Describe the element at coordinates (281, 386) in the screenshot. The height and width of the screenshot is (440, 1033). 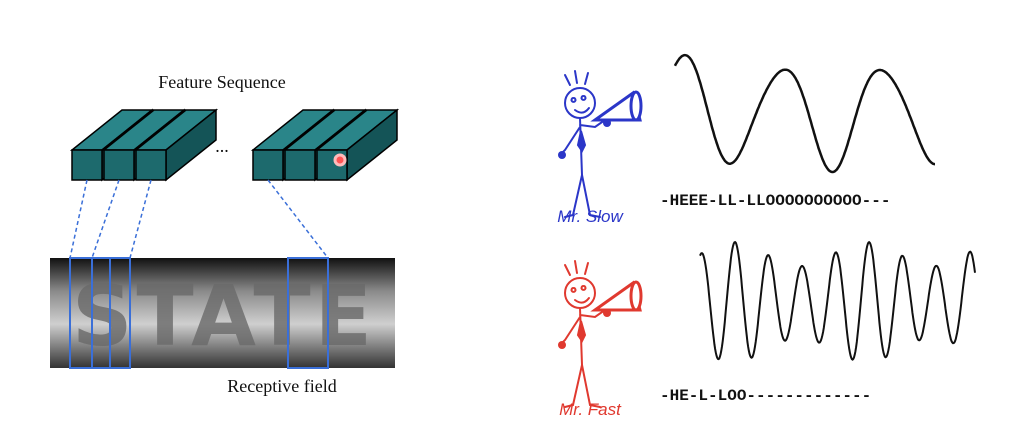
I see `receptive-label: Receptive field` at that location.